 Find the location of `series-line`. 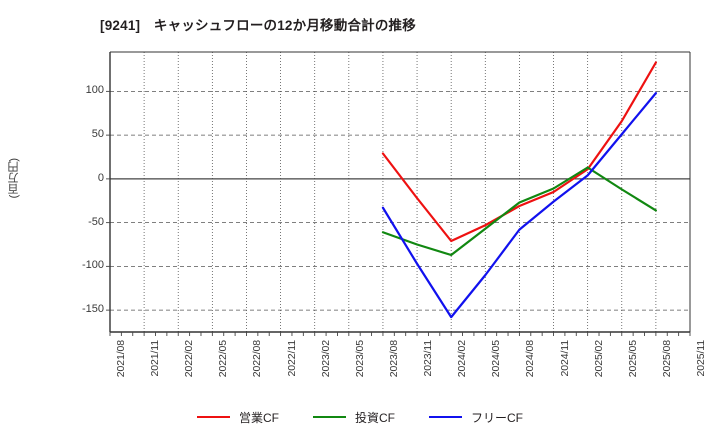

series-line is located at coordinates (519, 211).